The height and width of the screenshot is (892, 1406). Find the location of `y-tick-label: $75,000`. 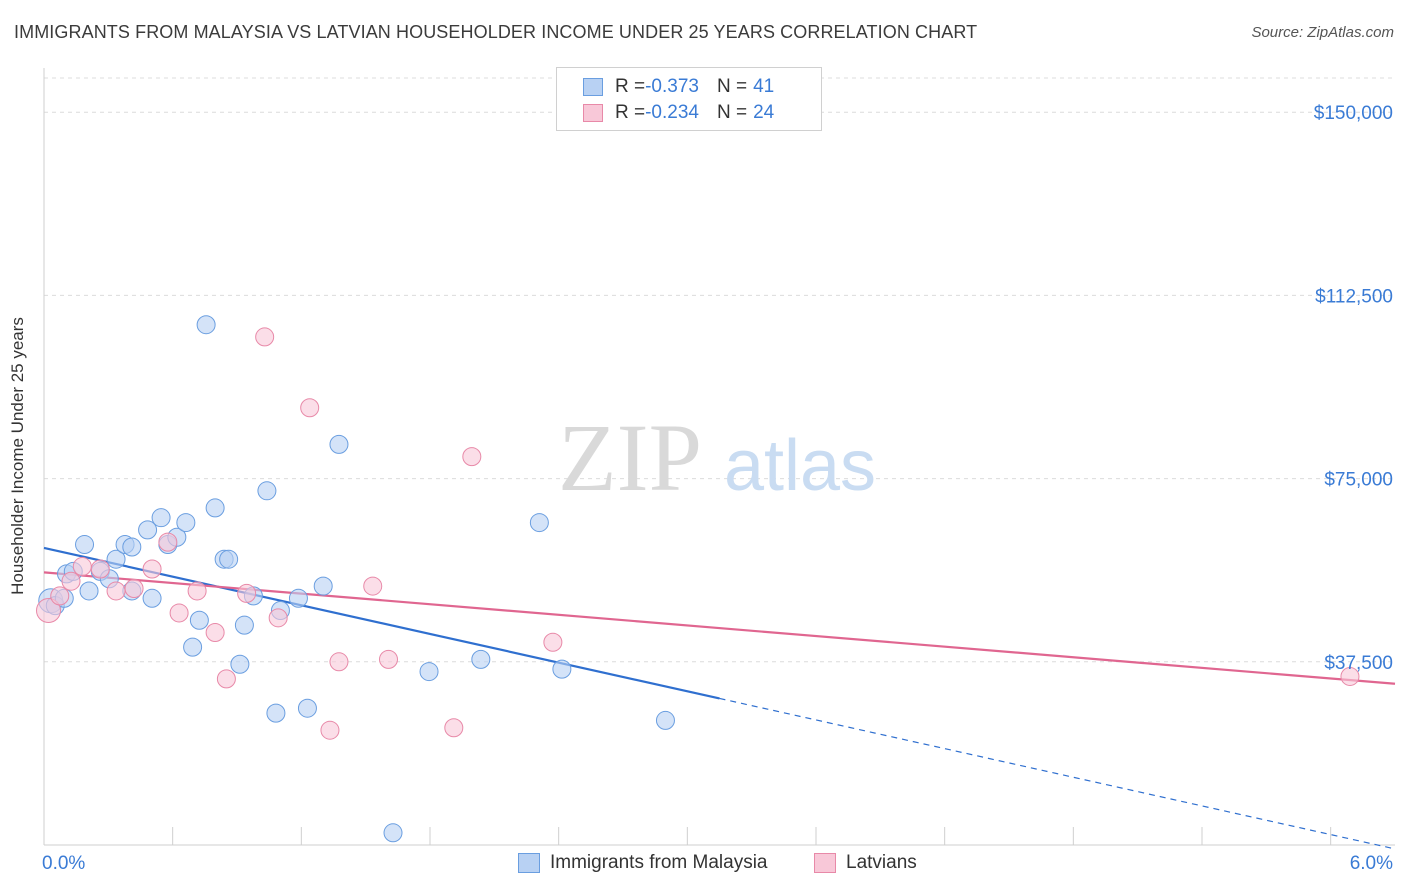

y-tick-label: $75,000 is located at coordinates (1358, 480).